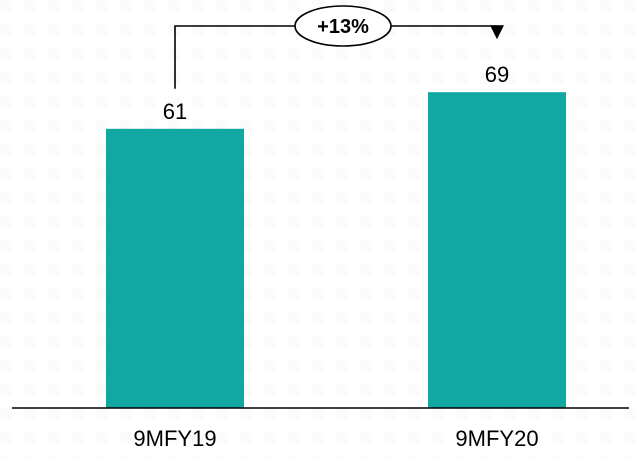 The height and width of the screenshot is (457, 641). I want to click on x-tick-label-9mfy19: 9MFY19, so click(174, 438).